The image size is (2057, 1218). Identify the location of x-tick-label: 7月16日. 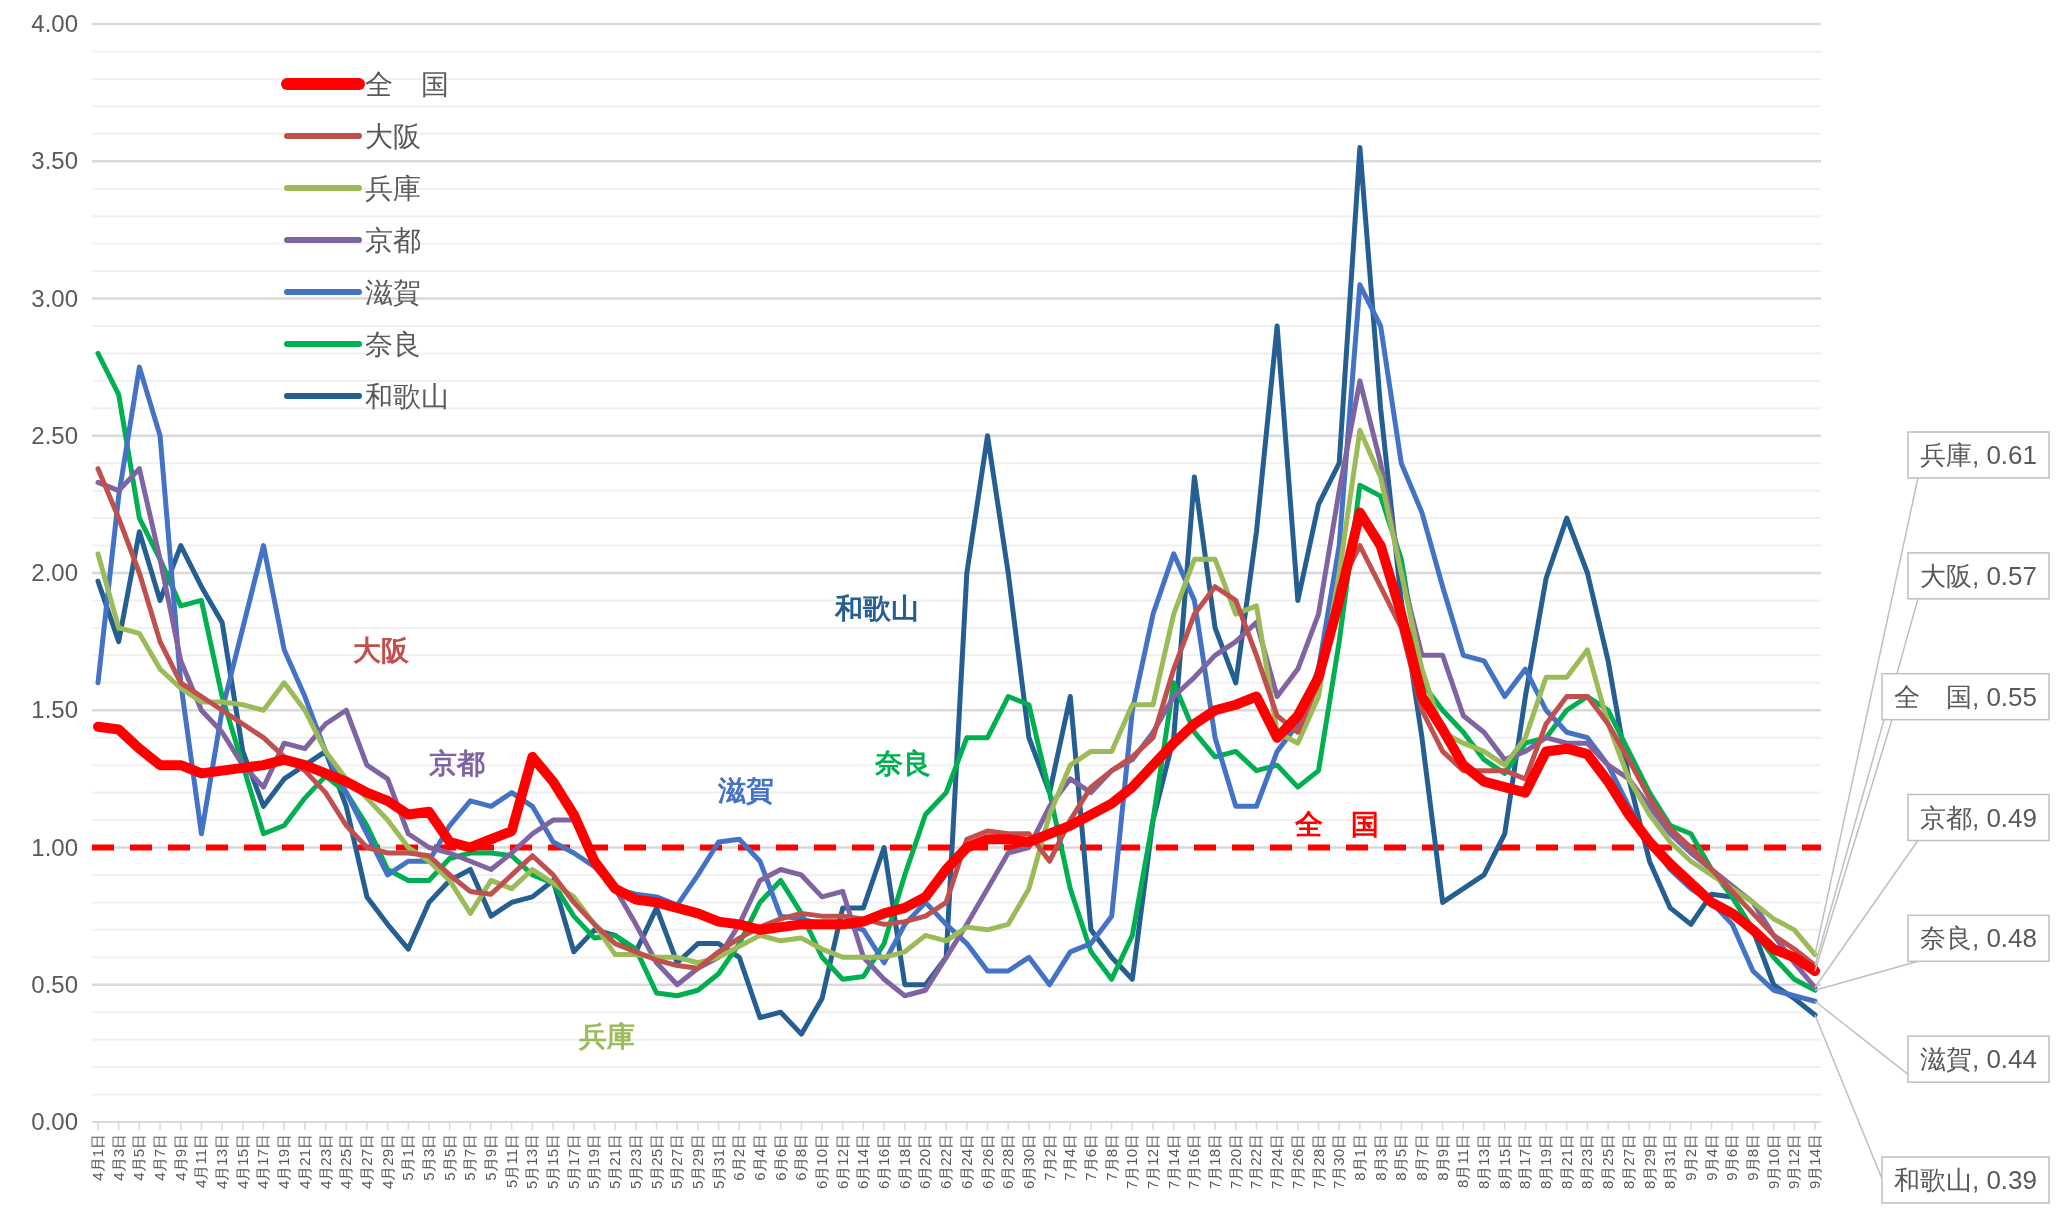
(1194, 1162).